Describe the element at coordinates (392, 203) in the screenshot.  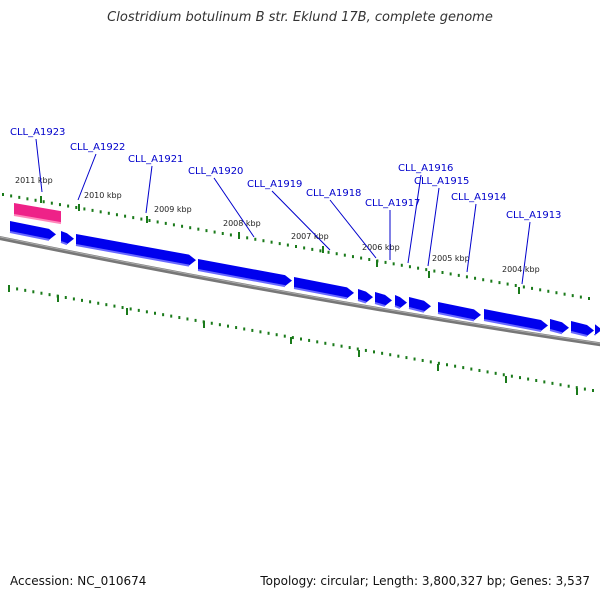
I see `gene-label: CLL_A1917` at that location.